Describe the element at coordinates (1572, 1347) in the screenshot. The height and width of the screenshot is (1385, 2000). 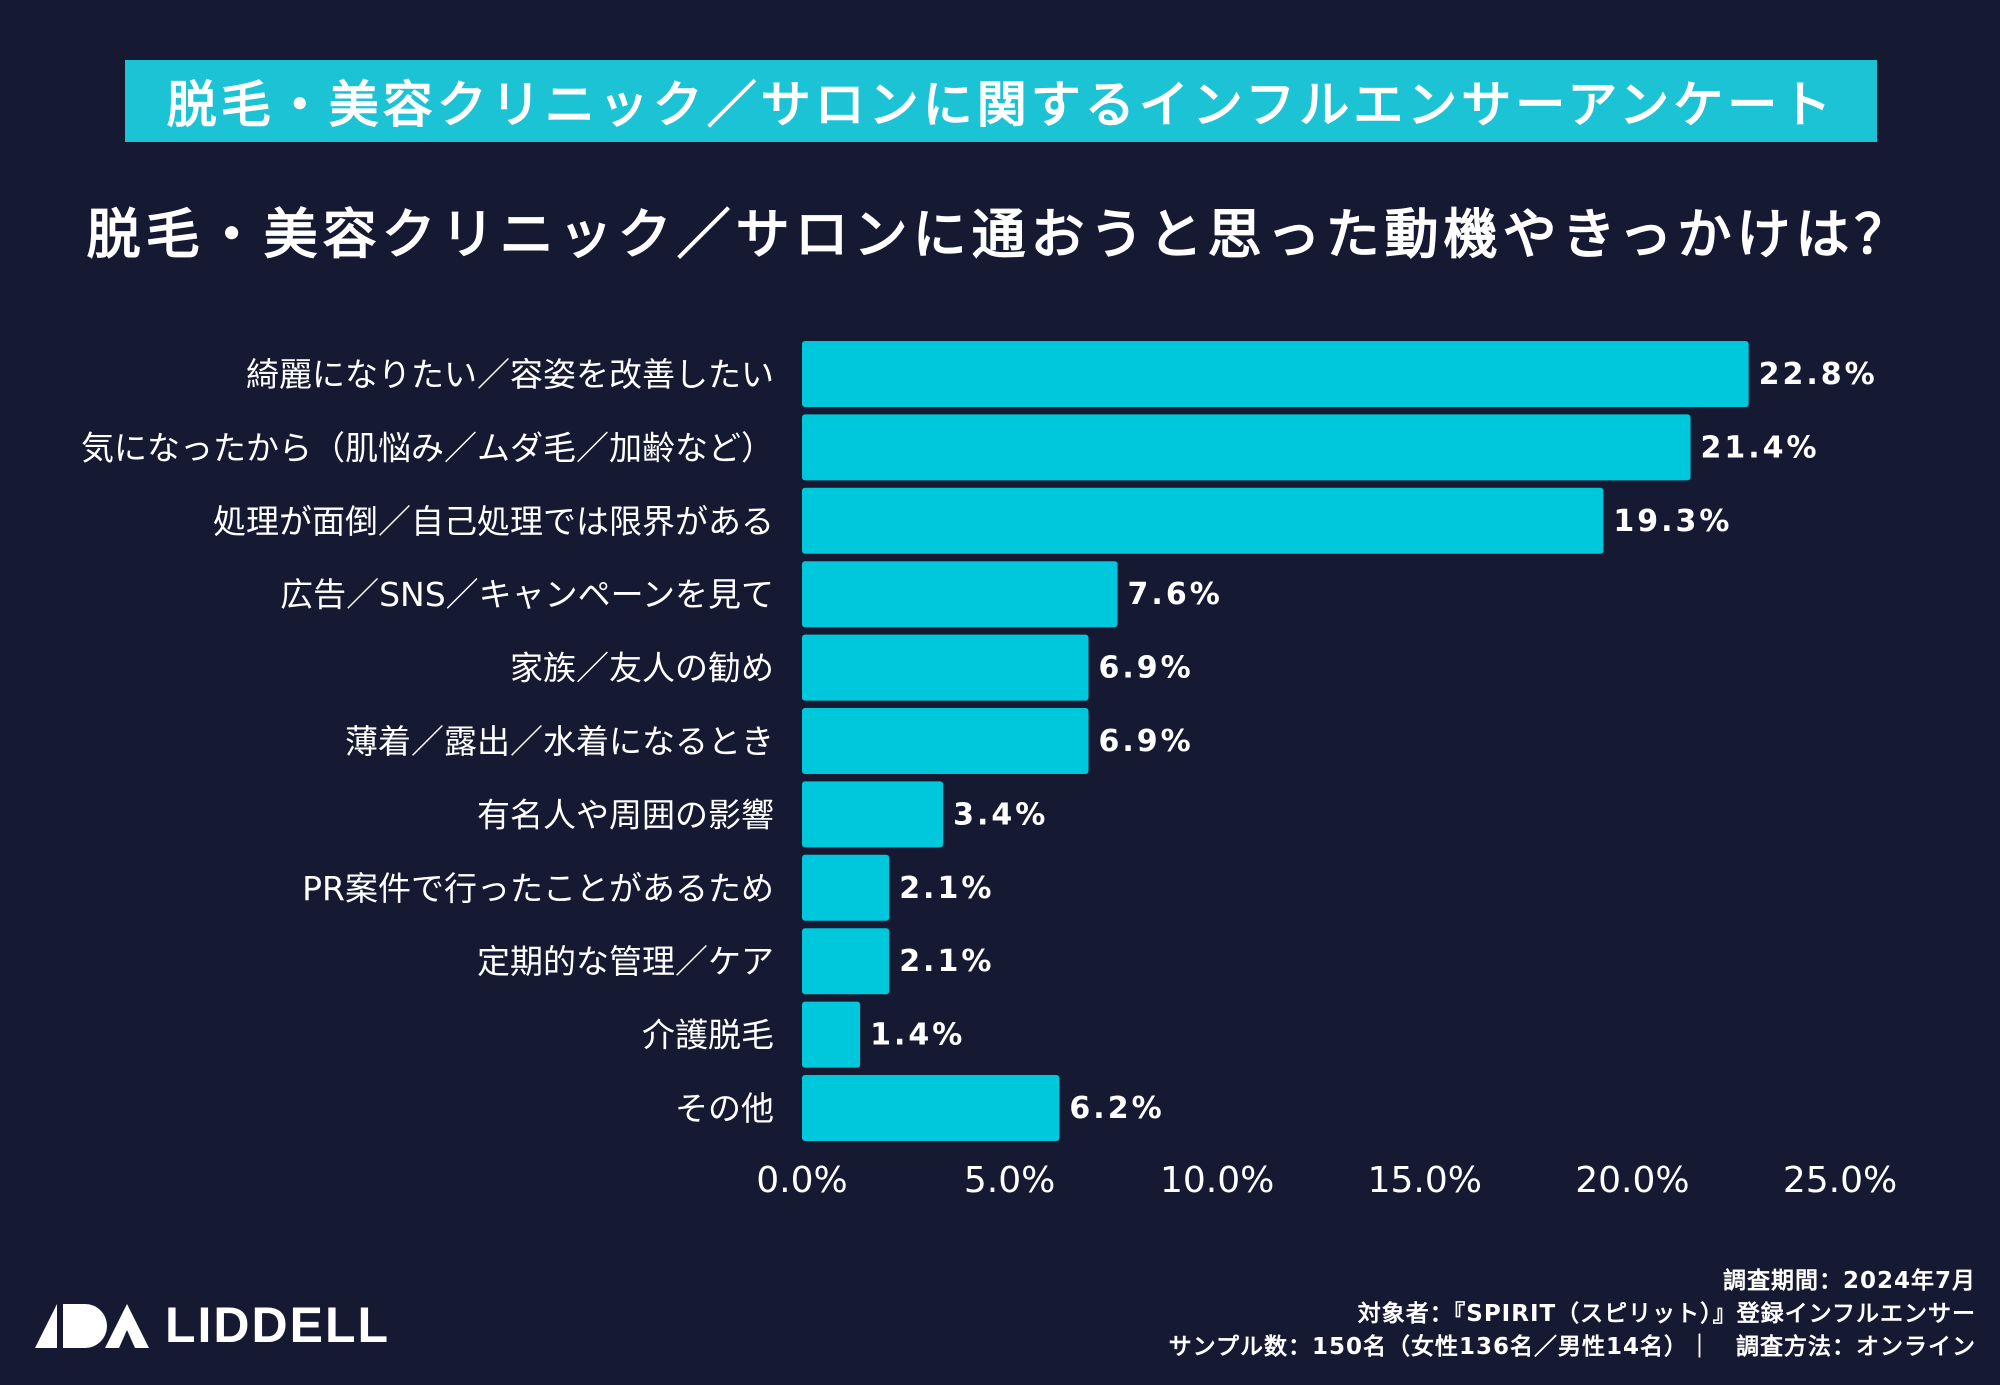
I see `survey-sample: サンプル数：150名（女性136名／男性14名）｜ 調査方法：オンライン` at that location.